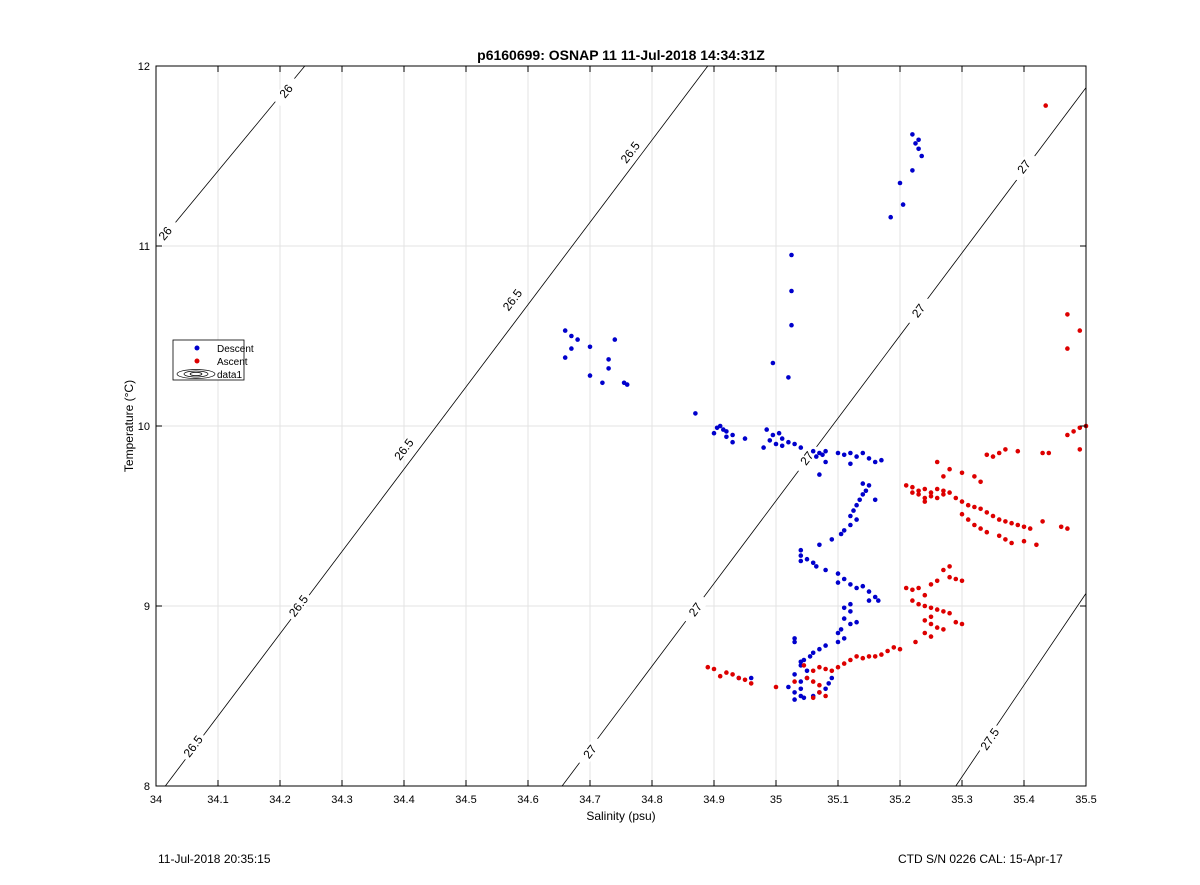 The image size is (1200, 885). What do you see at coordinates (197, 361) in the screenshot?
I see `legend-ascent-marker` at bounding box center [197, 361].